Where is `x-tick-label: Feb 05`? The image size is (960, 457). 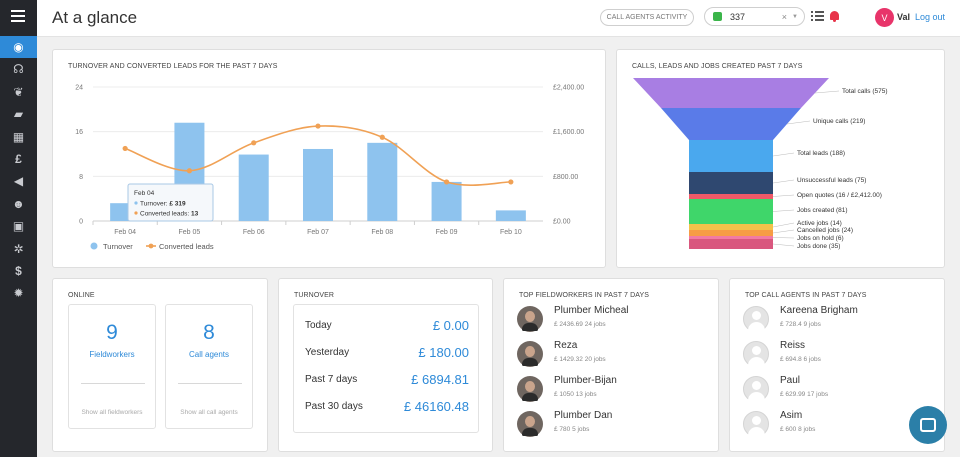 x-tick-label: Feb 05 is located at coordinates (190, 232).